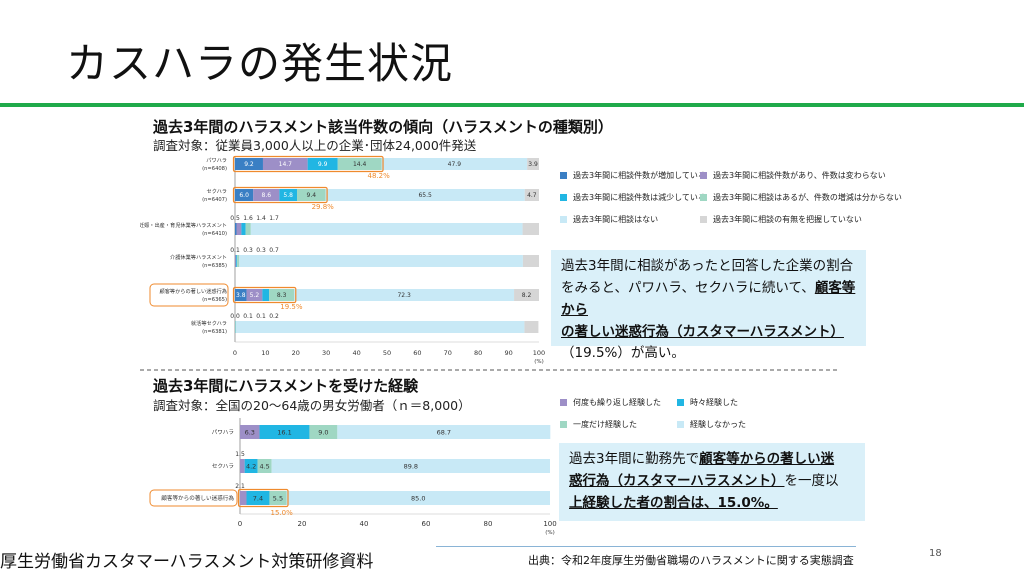 This screenshot has height=575, width=1024. What do you see at coordinates (702, 331) in the screenshot?
I see `top-callout-line3: の著しい迷惑行為（カスタマーハラスメント）` at bounding box center [702, 331].